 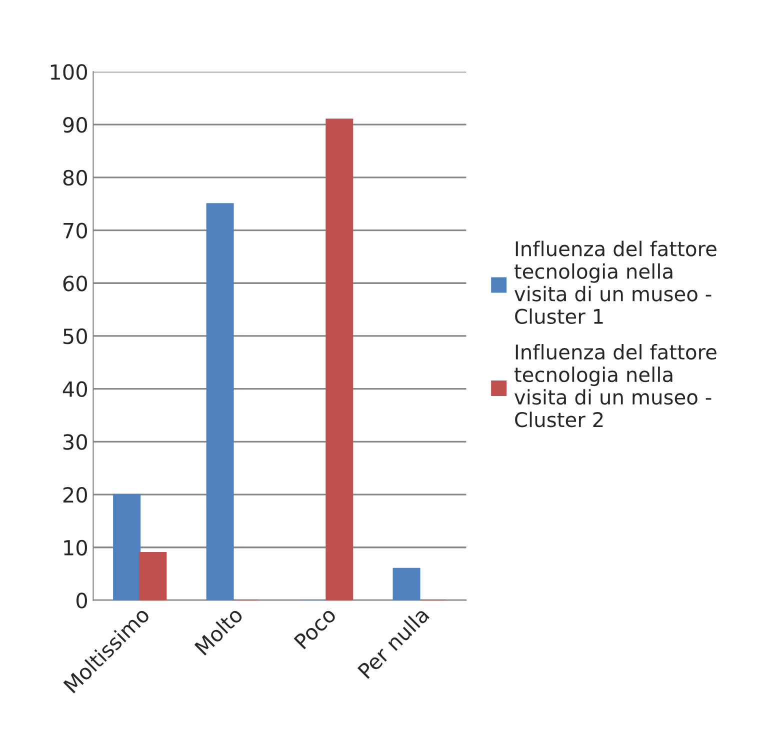 I want to click on y-tick-label: 0, so click(x=81, y=600).